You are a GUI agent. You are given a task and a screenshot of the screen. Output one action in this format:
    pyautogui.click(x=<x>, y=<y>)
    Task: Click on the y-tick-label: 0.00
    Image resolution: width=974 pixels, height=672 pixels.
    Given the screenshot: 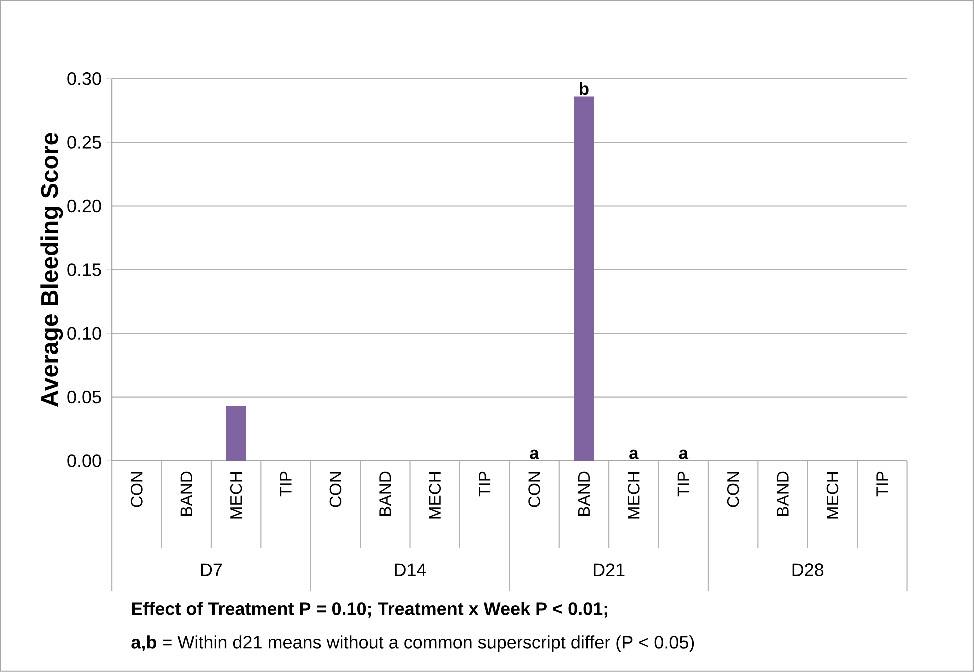 What is the action you would take?
    pyautogui.click(x=85, y=461)
    